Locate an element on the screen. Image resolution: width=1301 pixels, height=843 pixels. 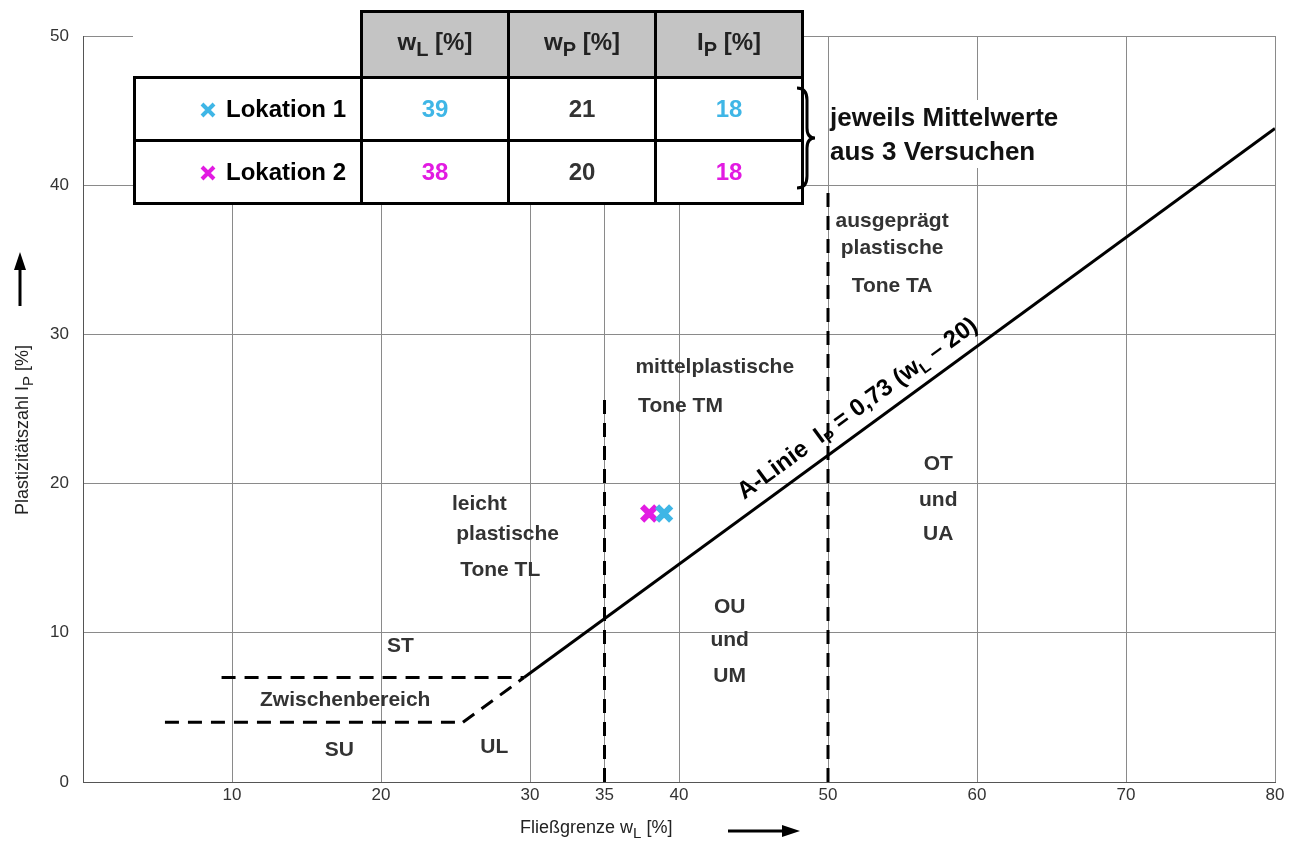
annotation: OT is located at coordinates (938, 462).